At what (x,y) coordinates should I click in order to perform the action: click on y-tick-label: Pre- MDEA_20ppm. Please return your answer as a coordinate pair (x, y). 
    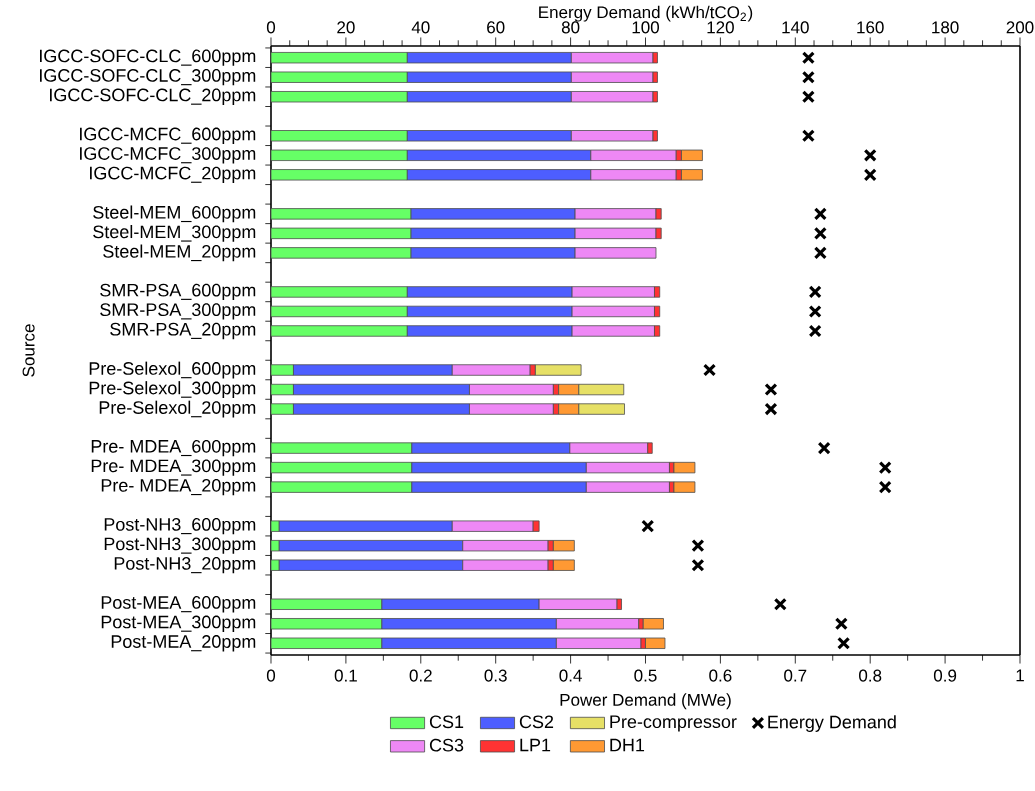
    Looking at the image, I should click on (178, 487).